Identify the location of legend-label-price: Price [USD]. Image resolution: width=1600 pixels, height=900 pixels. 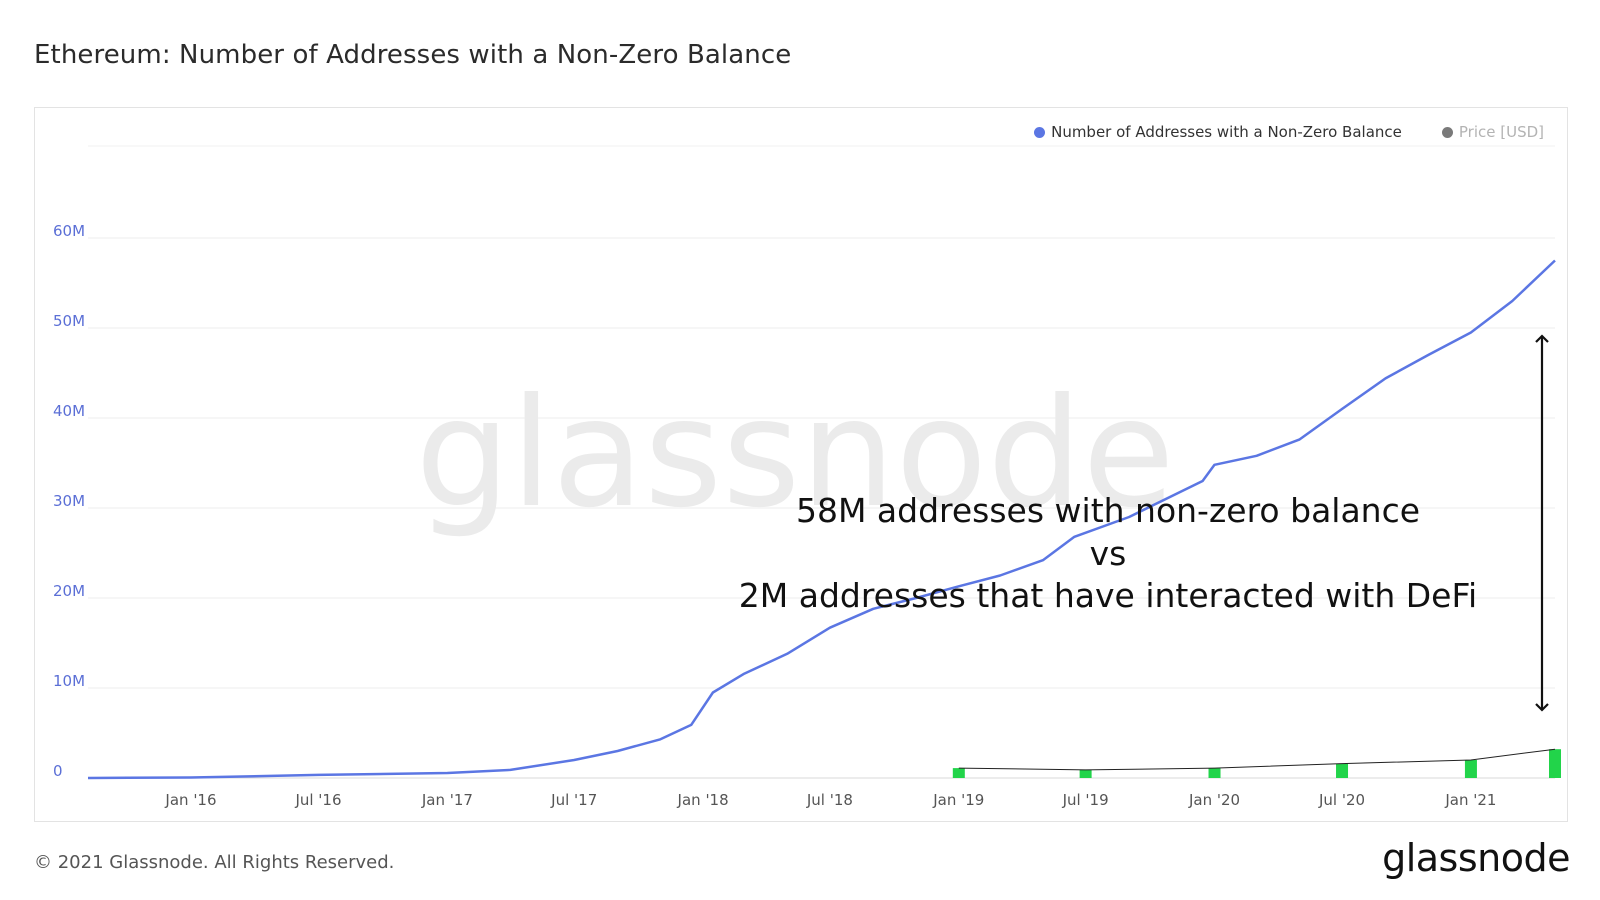
(1501, 132).